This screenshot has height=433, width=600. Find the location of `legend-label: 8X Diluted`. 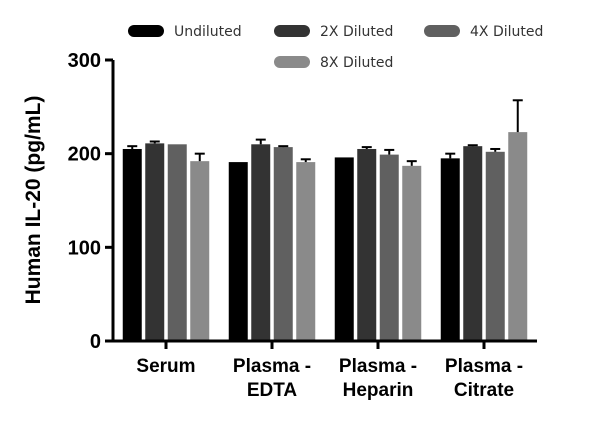

legend-label: 8X Diluted is located at coordinates (356, 63).